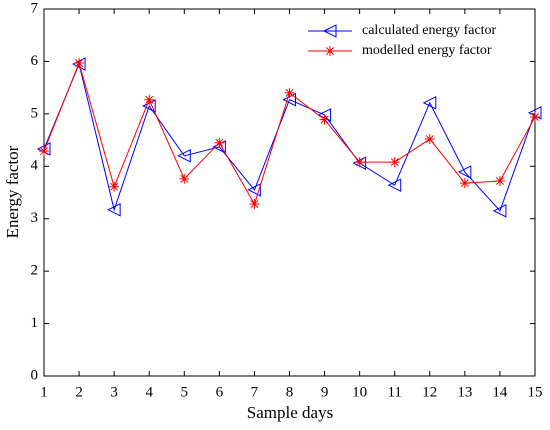 This screenshot has width=550, height=430. Describe the element at coordinates (290, 412) in the screenshot. I see `x-axis-label: Sample days` at that location.